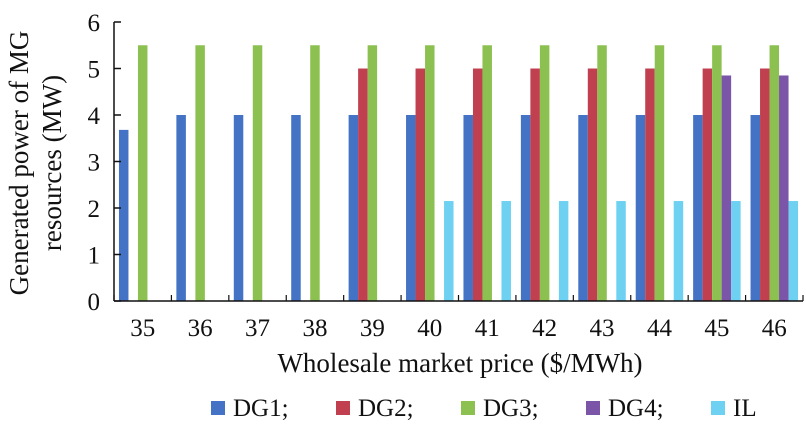  I want to click on y-tick-label-1: 1, so click(94, 256).